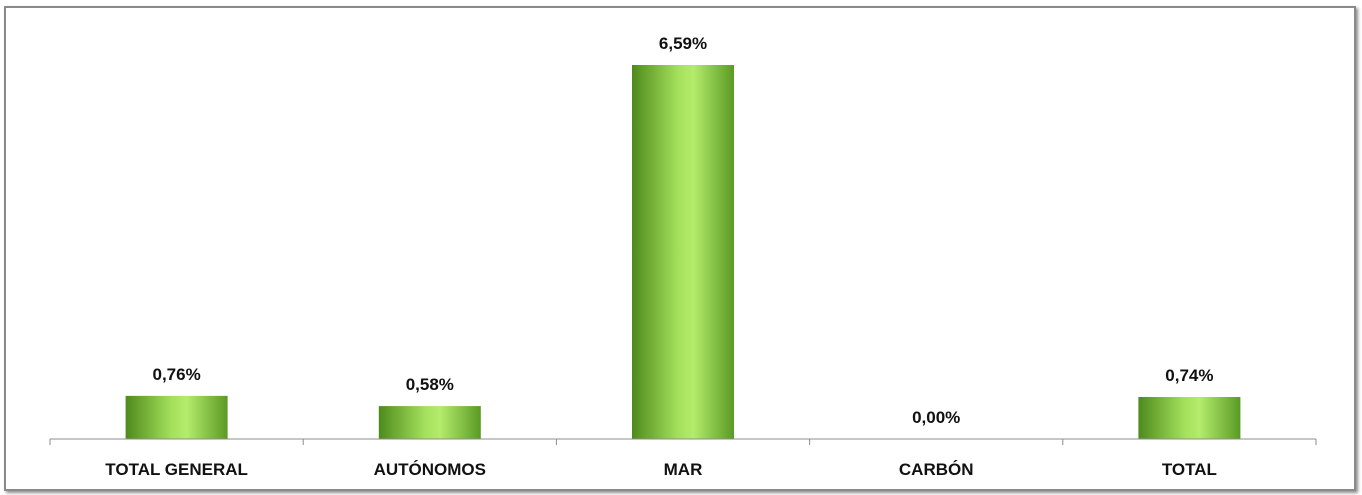 The width and height of the screenshot is (1362, 495). Describe the element at coordinates (176, 469) in the screenshot. I see `category-label: TOTAL GENERAL` at that location.